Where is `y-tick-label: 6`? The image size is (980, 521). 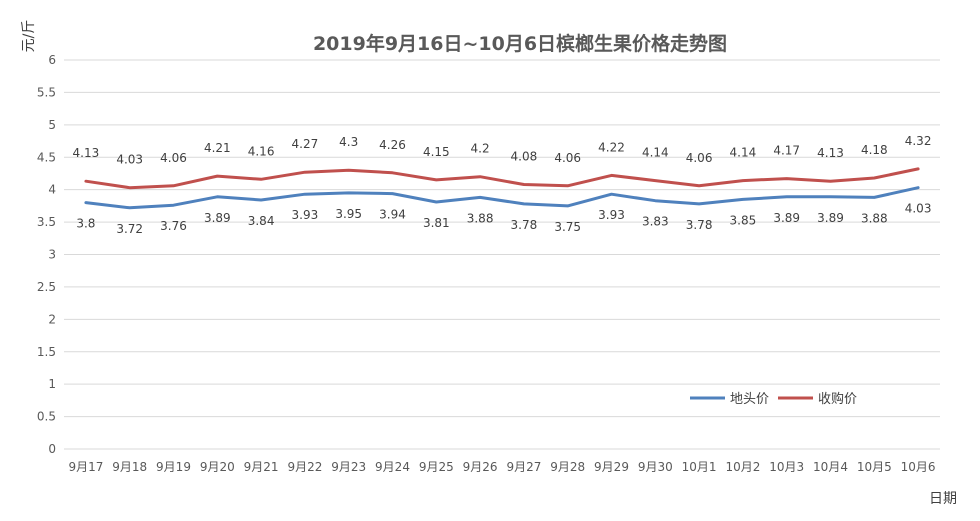
y-tick-label: 6 is located at coordinates (52, 60).